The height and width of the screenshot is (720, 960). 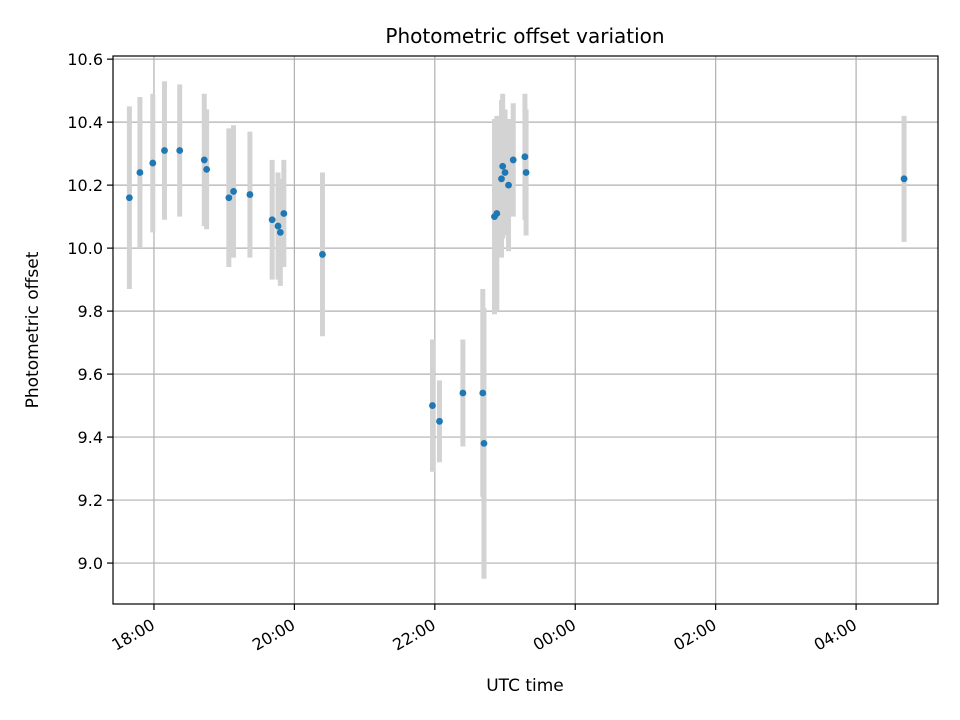 I want to click on y-tick-label: 10.0, so click(x=85, y=248).